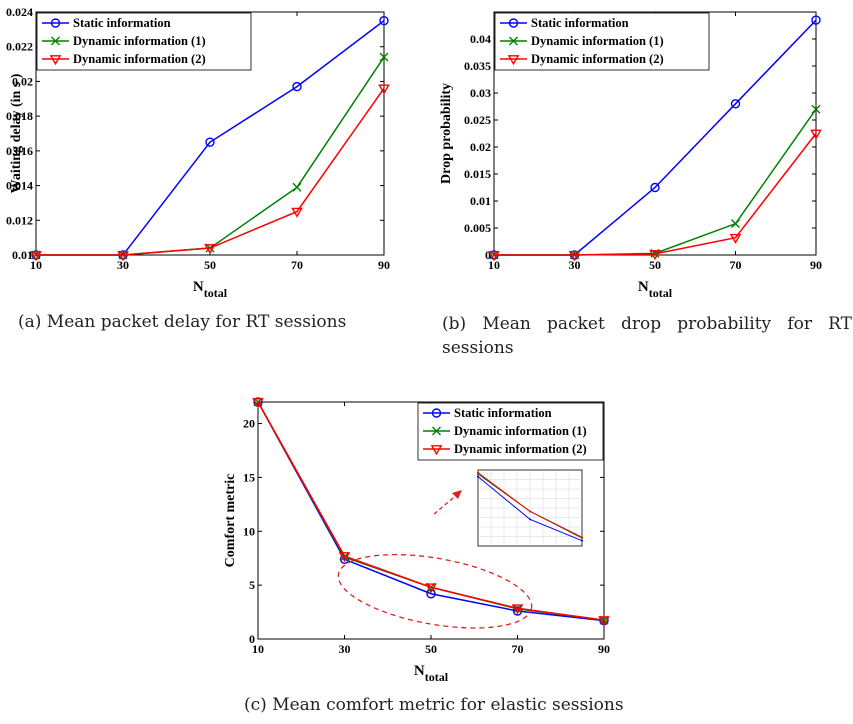 This screenshot has height=724, width=853. I want to click on y-tick-label: 0.025, so click(477, 120).